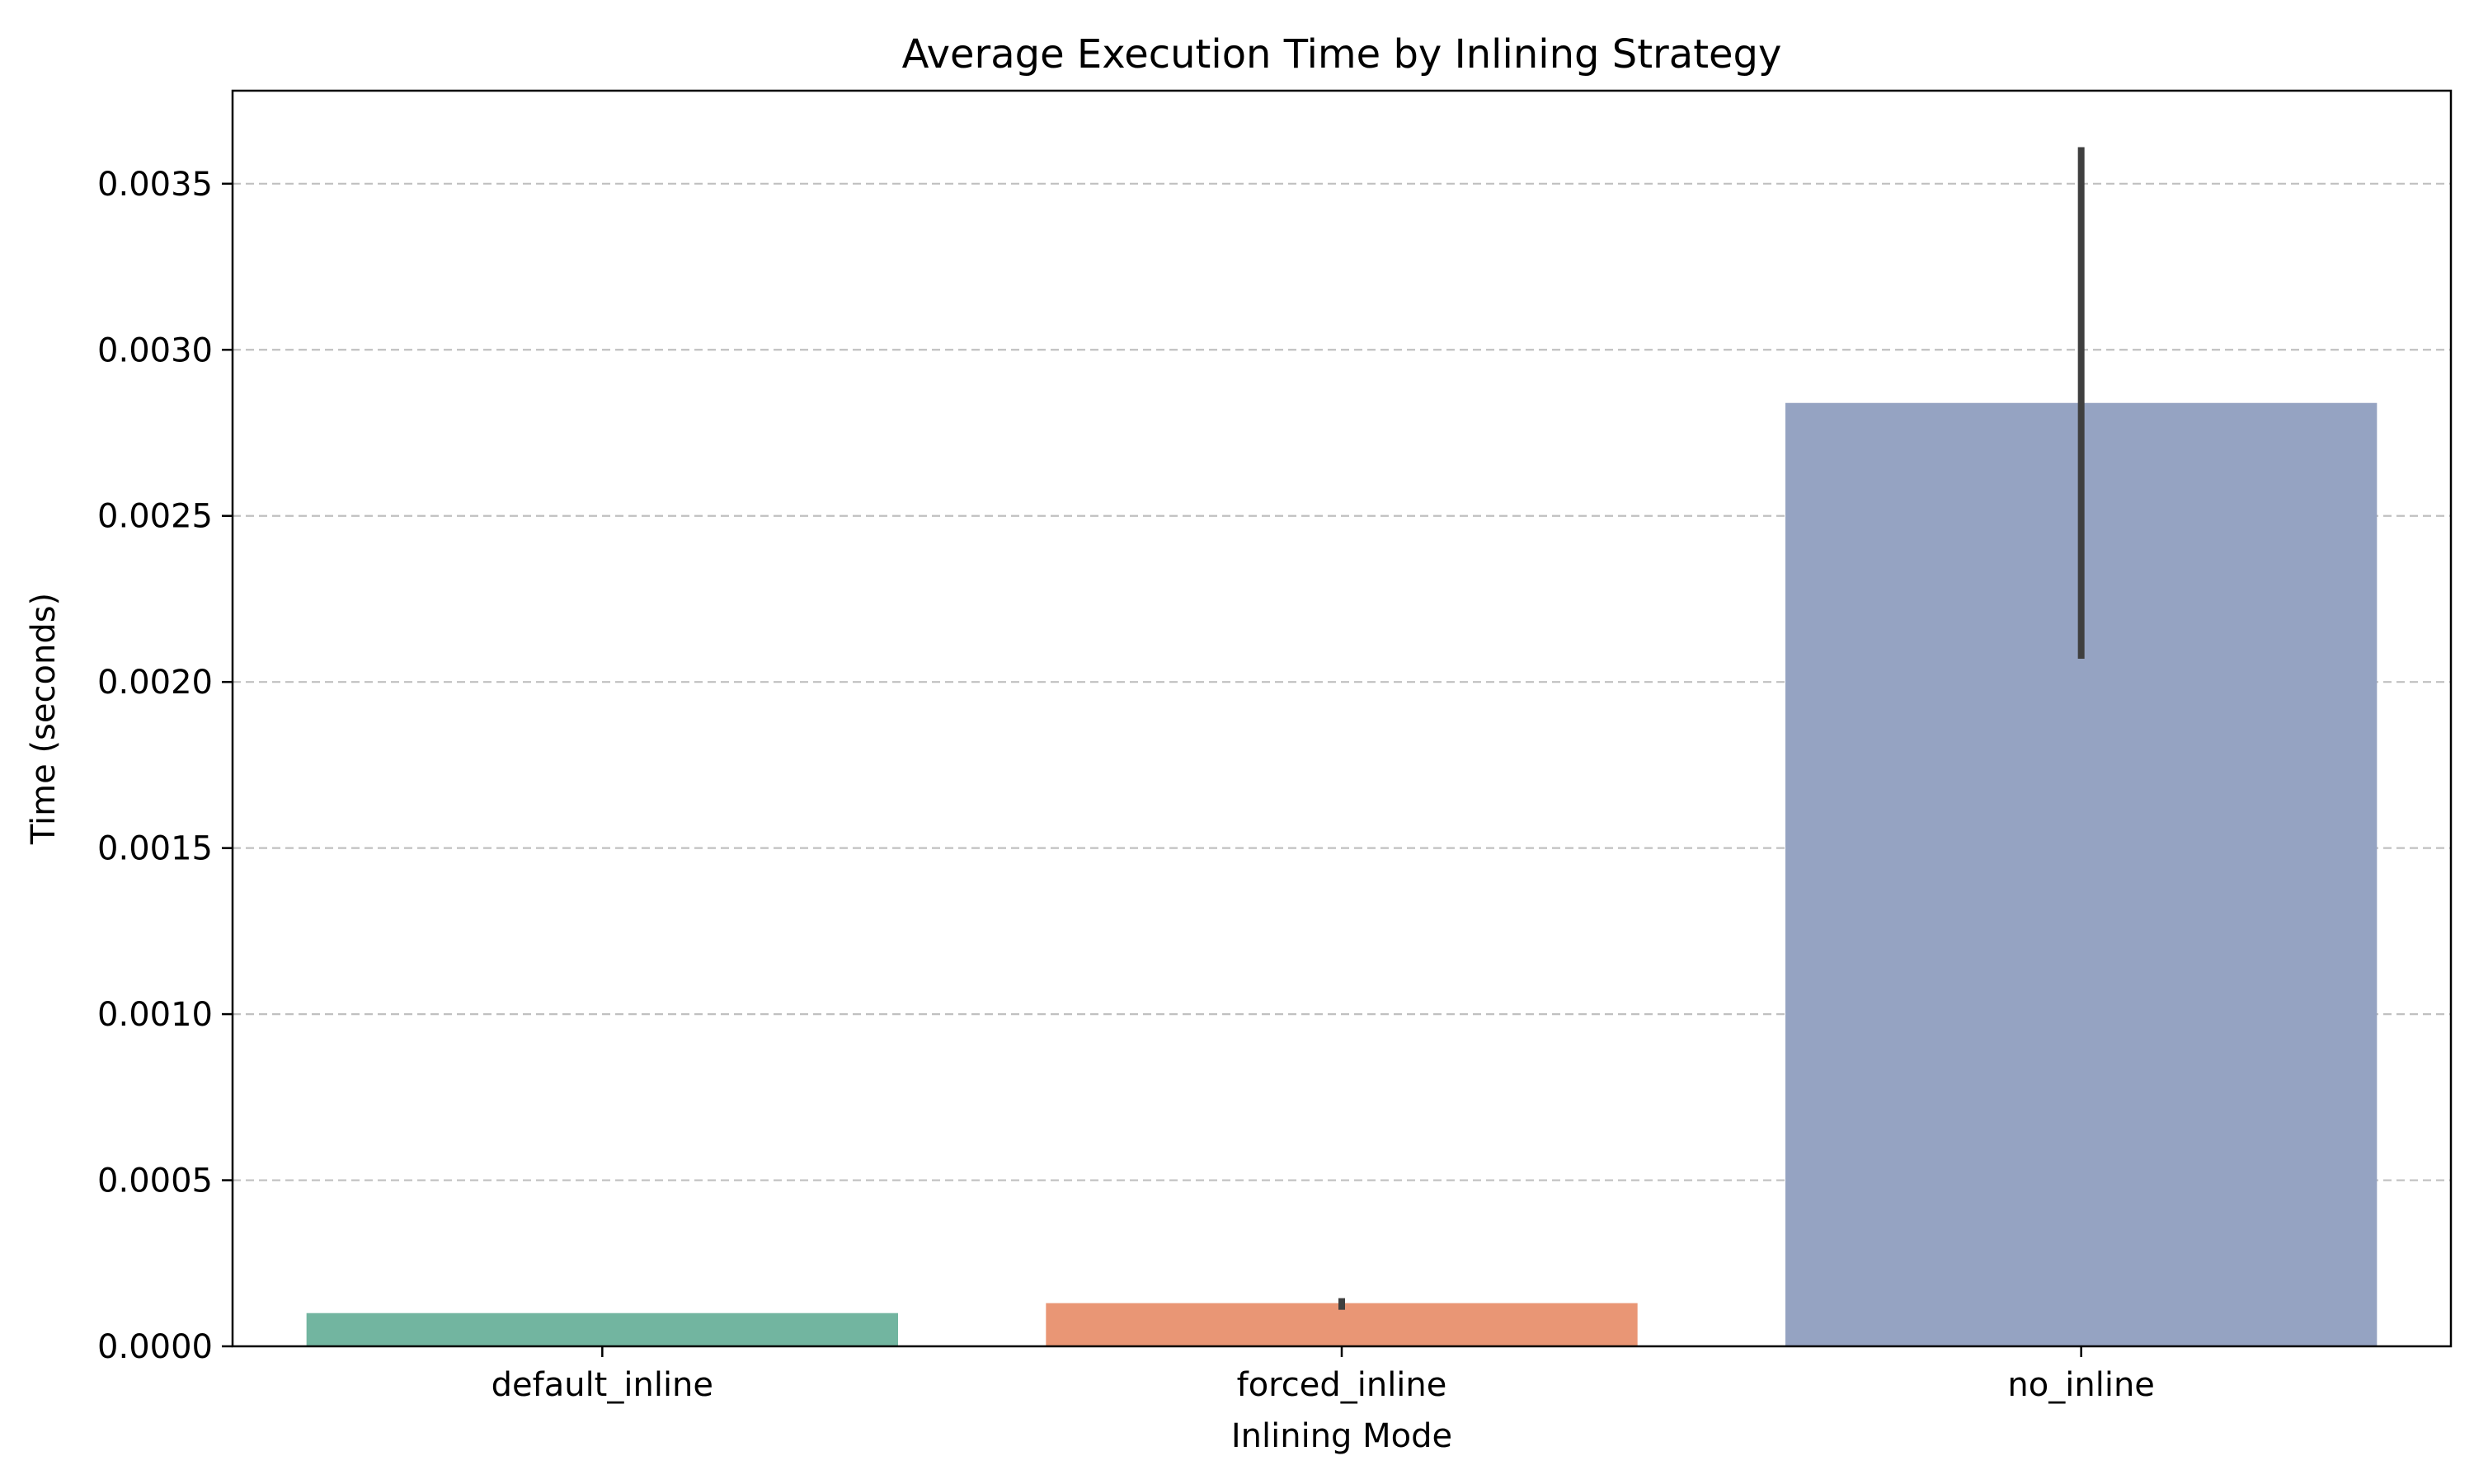 The width and height of the screenshot is (2474, 1484). Describe the element at coordinates (155, 185) in the screenshot. I see `y-tick-label: 0.0035` at that location.